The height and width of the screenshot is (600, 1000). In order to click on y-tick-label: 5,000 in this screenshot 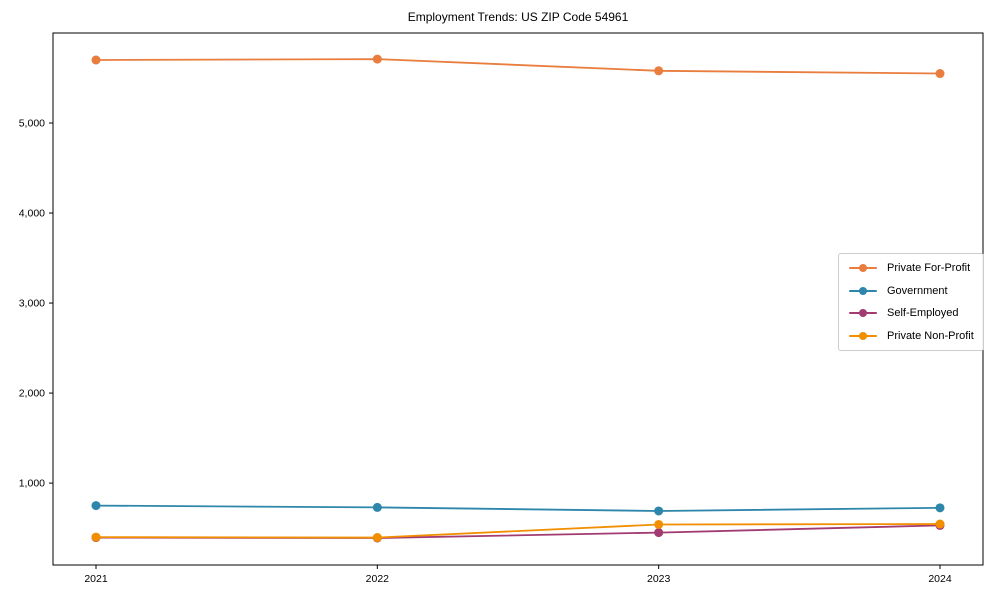, I will do `click(32, 124)`.